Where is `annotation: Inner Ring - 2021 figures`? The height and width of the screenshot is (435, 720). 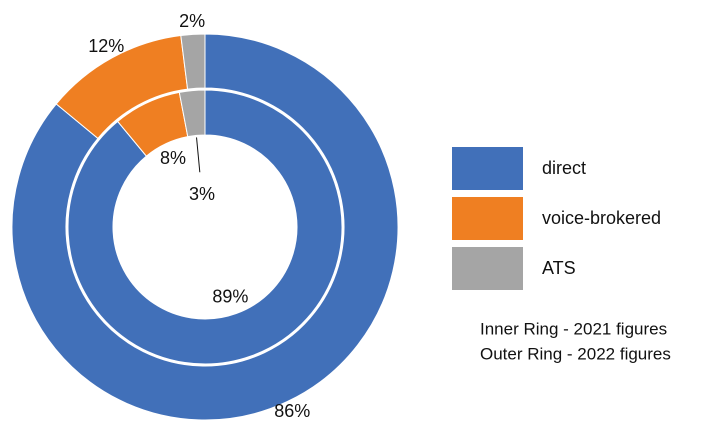 annotation: Inner Ring - 2021 figures is located at coordinates (573, 328).